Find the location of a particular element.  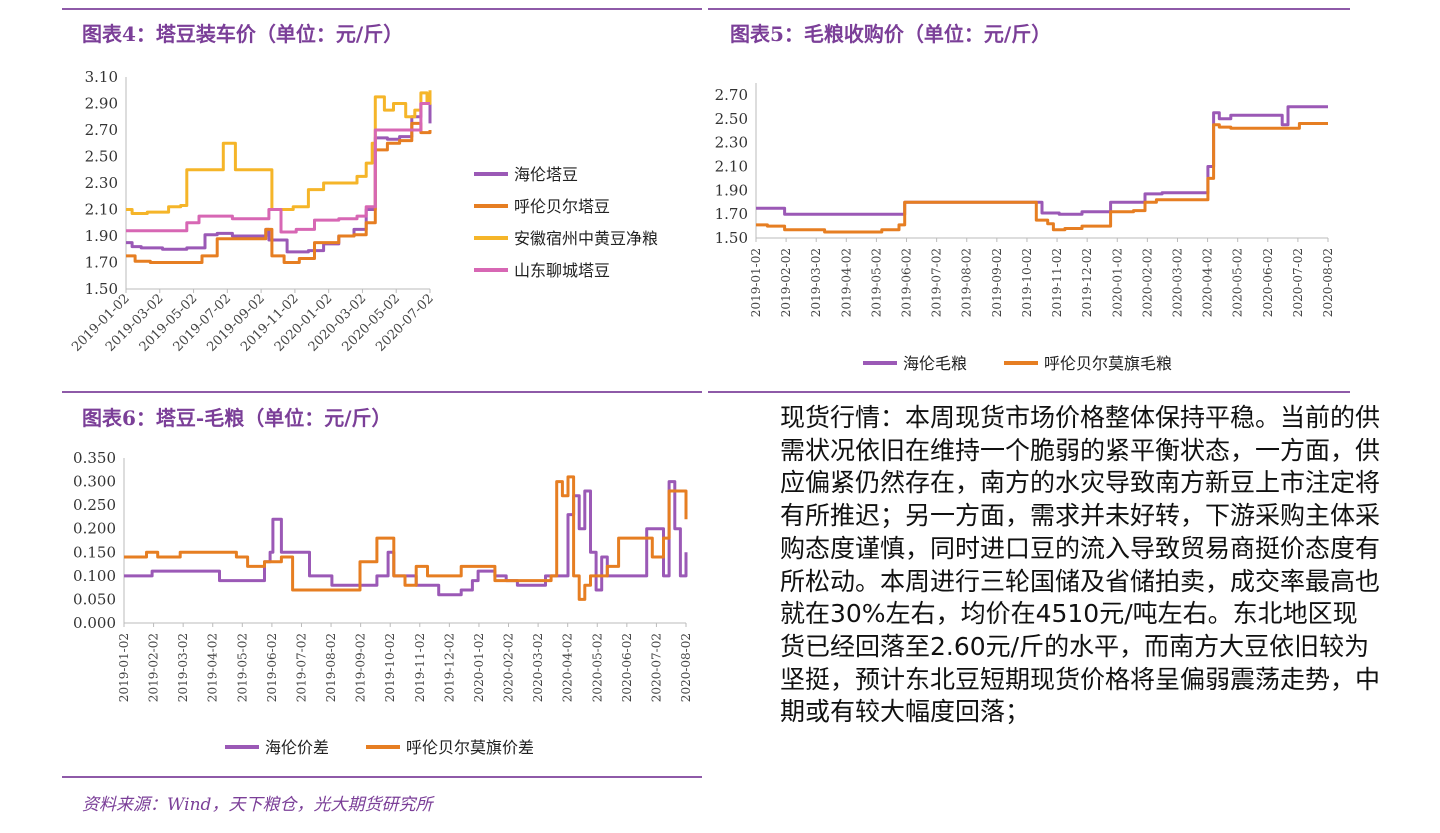

chart4-title: 图表4：塔豆装车价（单位：元/斤） is located at coordinates (243, 34).